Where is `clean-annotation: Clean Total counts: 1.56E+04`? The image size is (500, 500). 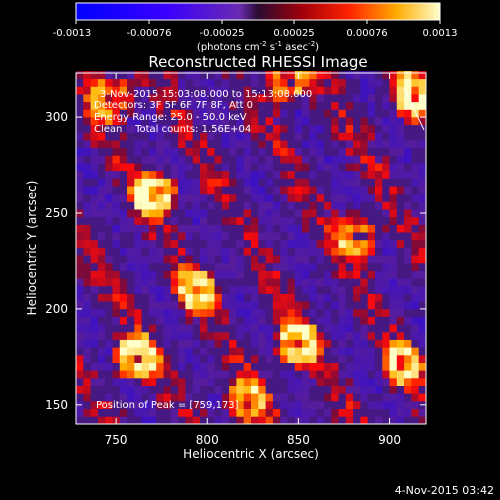 clean-annotation: Clean Total counts: 1.56E+04 is located at coordinates (172, 129).